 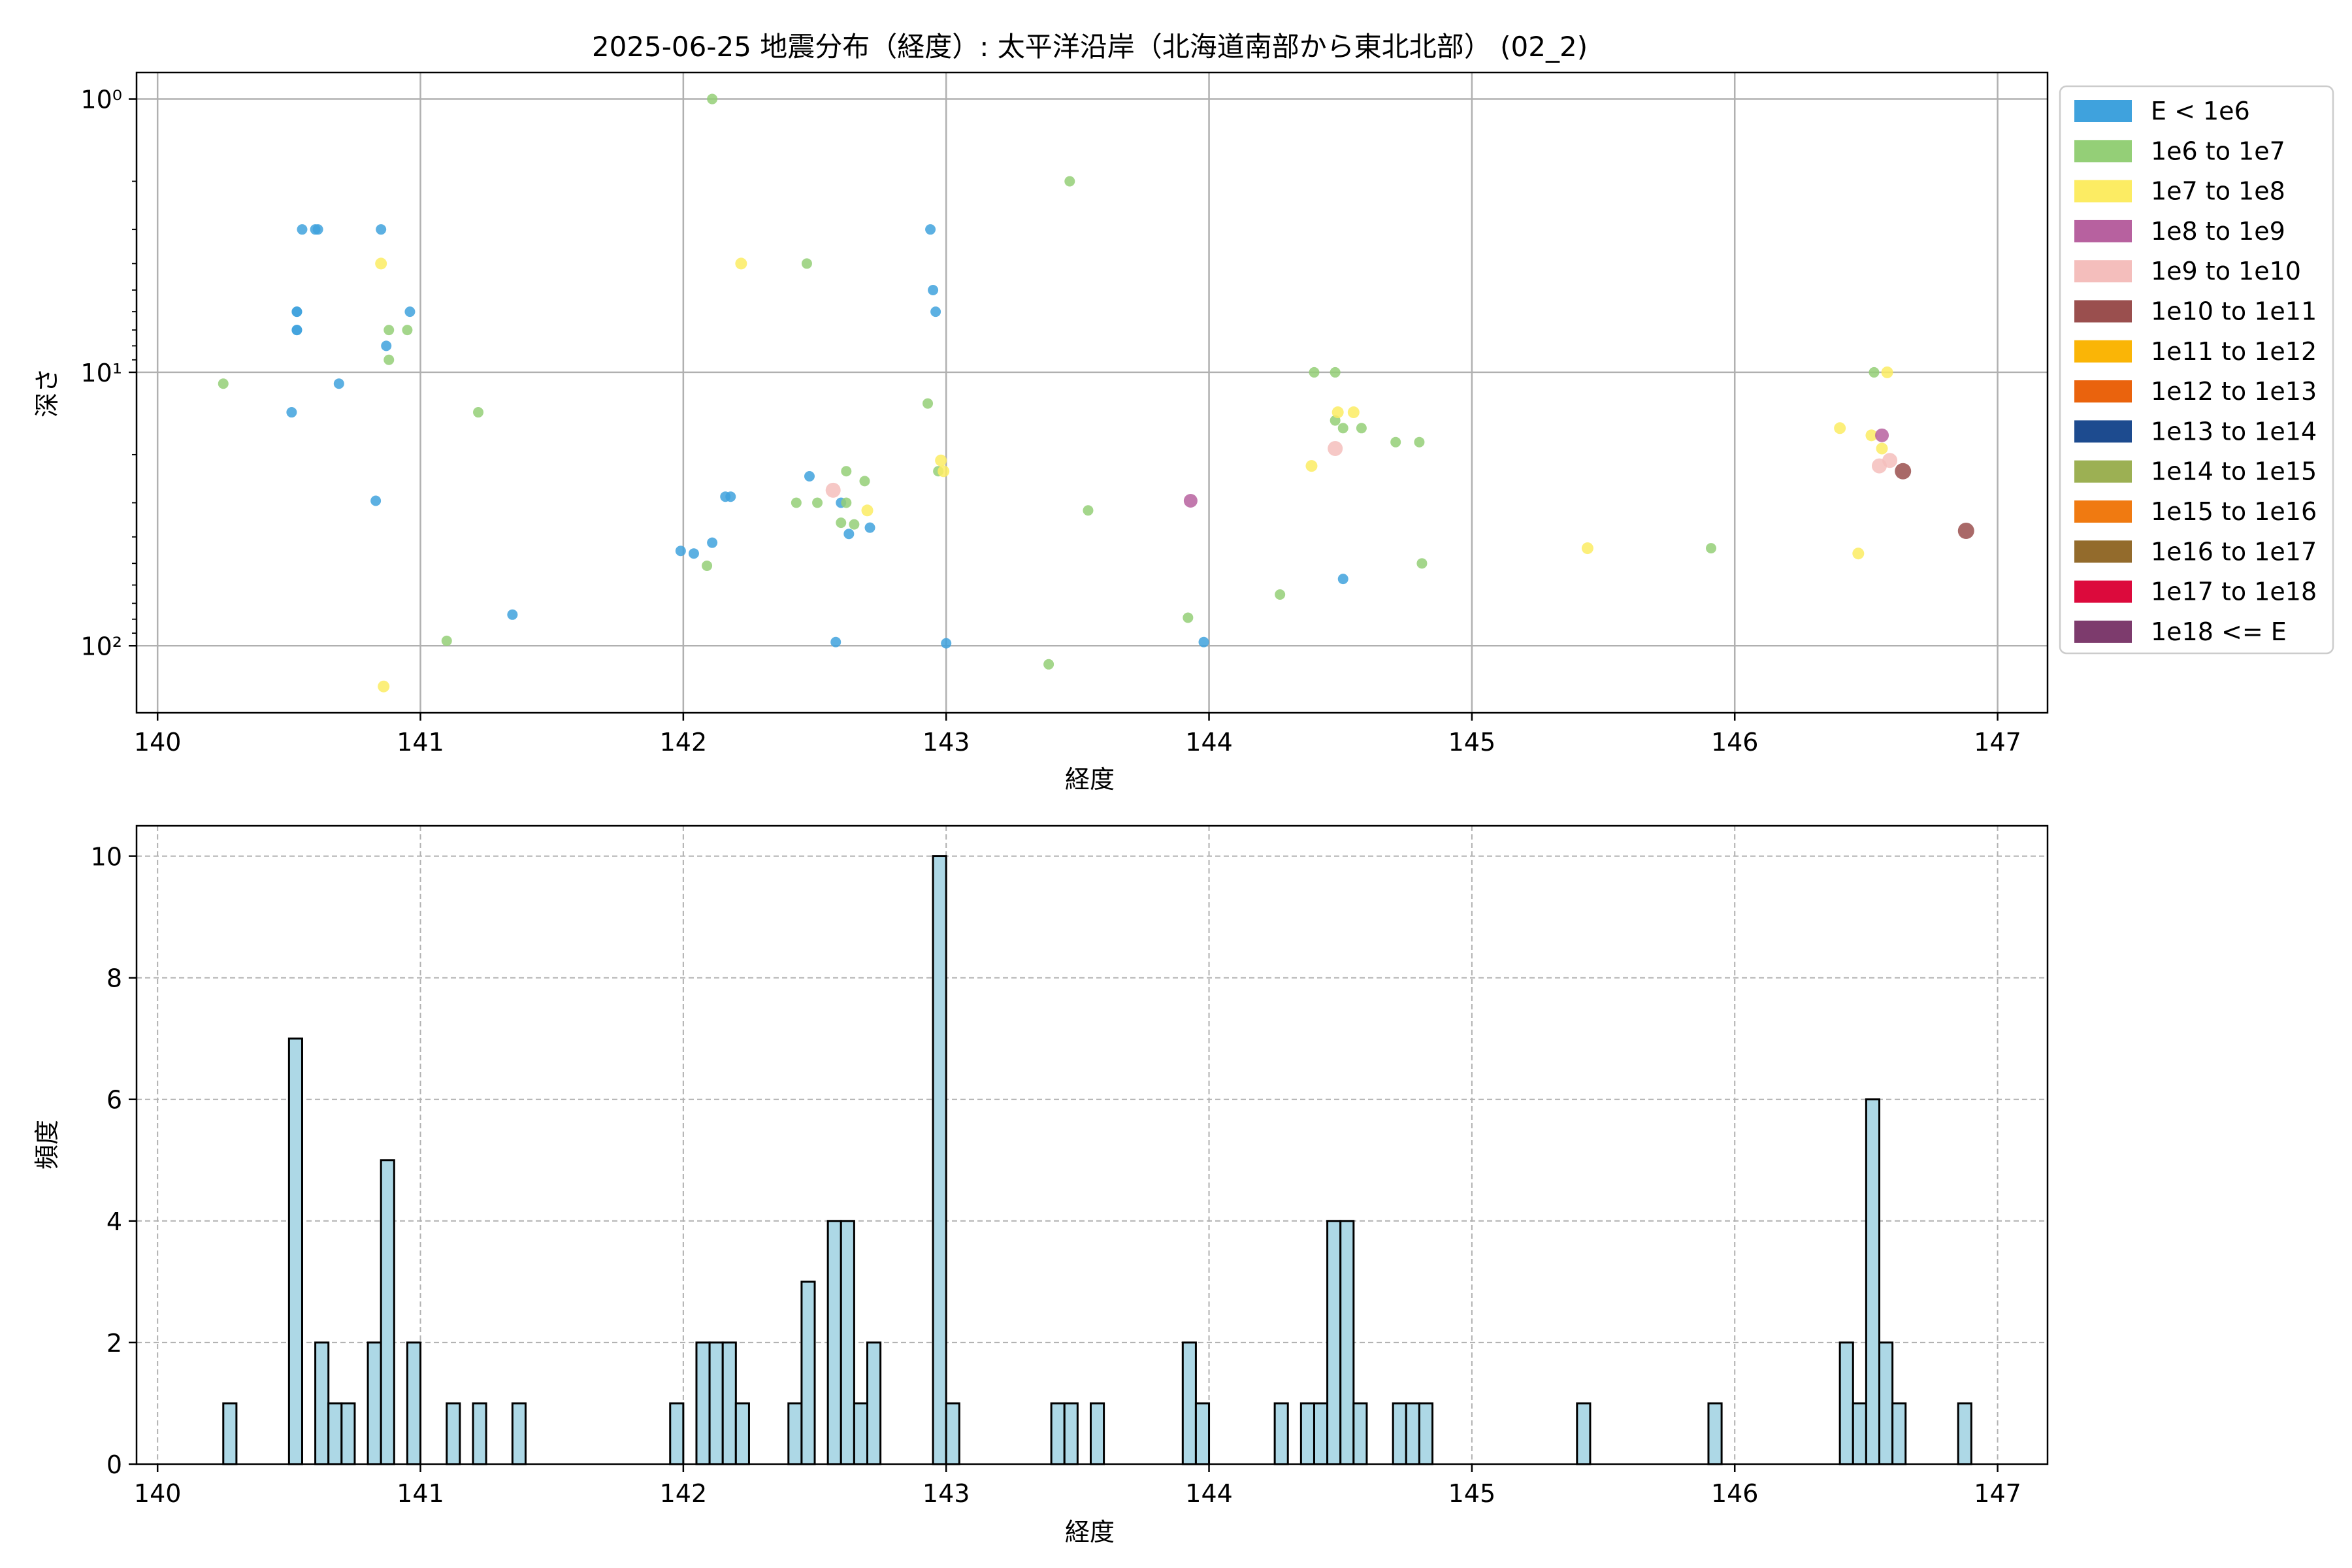 I want to click on scatter-x-tick-label: 141, so click(x=420, y=742).